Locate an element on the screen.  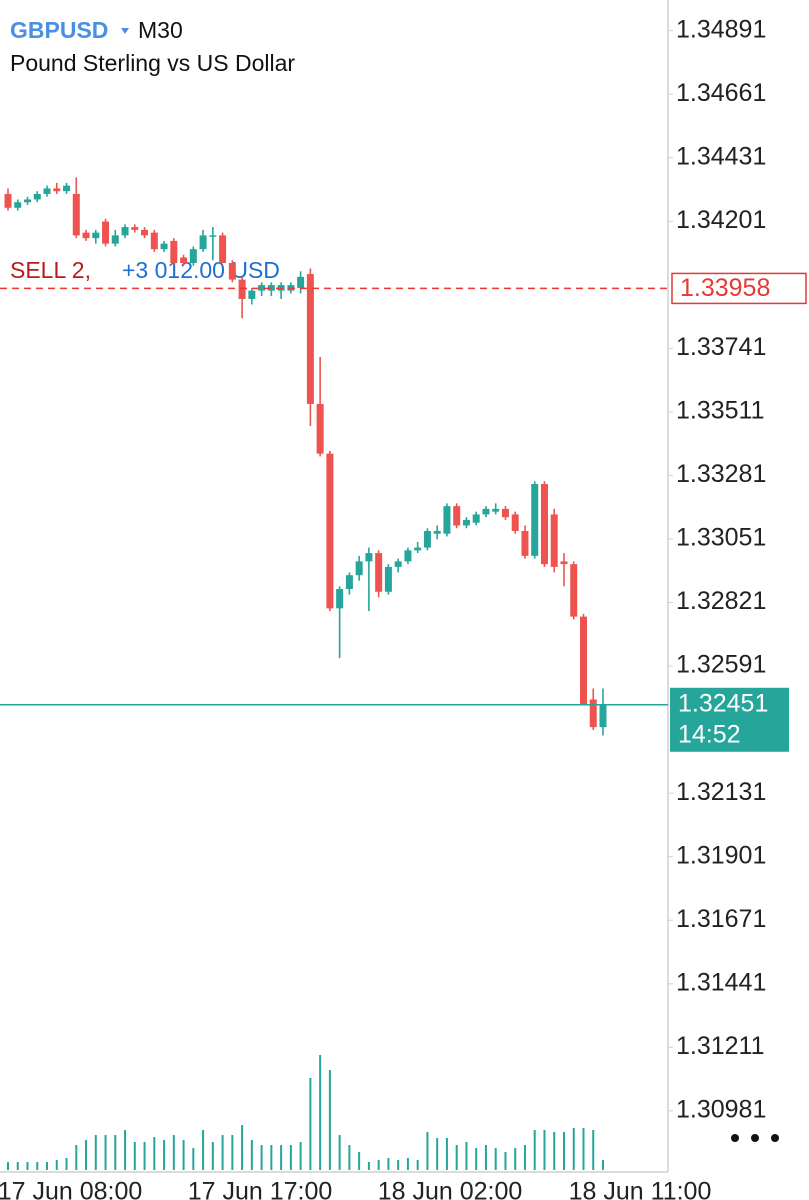
y-tick-label: 1.34891 is located at coordinates (721, 29).